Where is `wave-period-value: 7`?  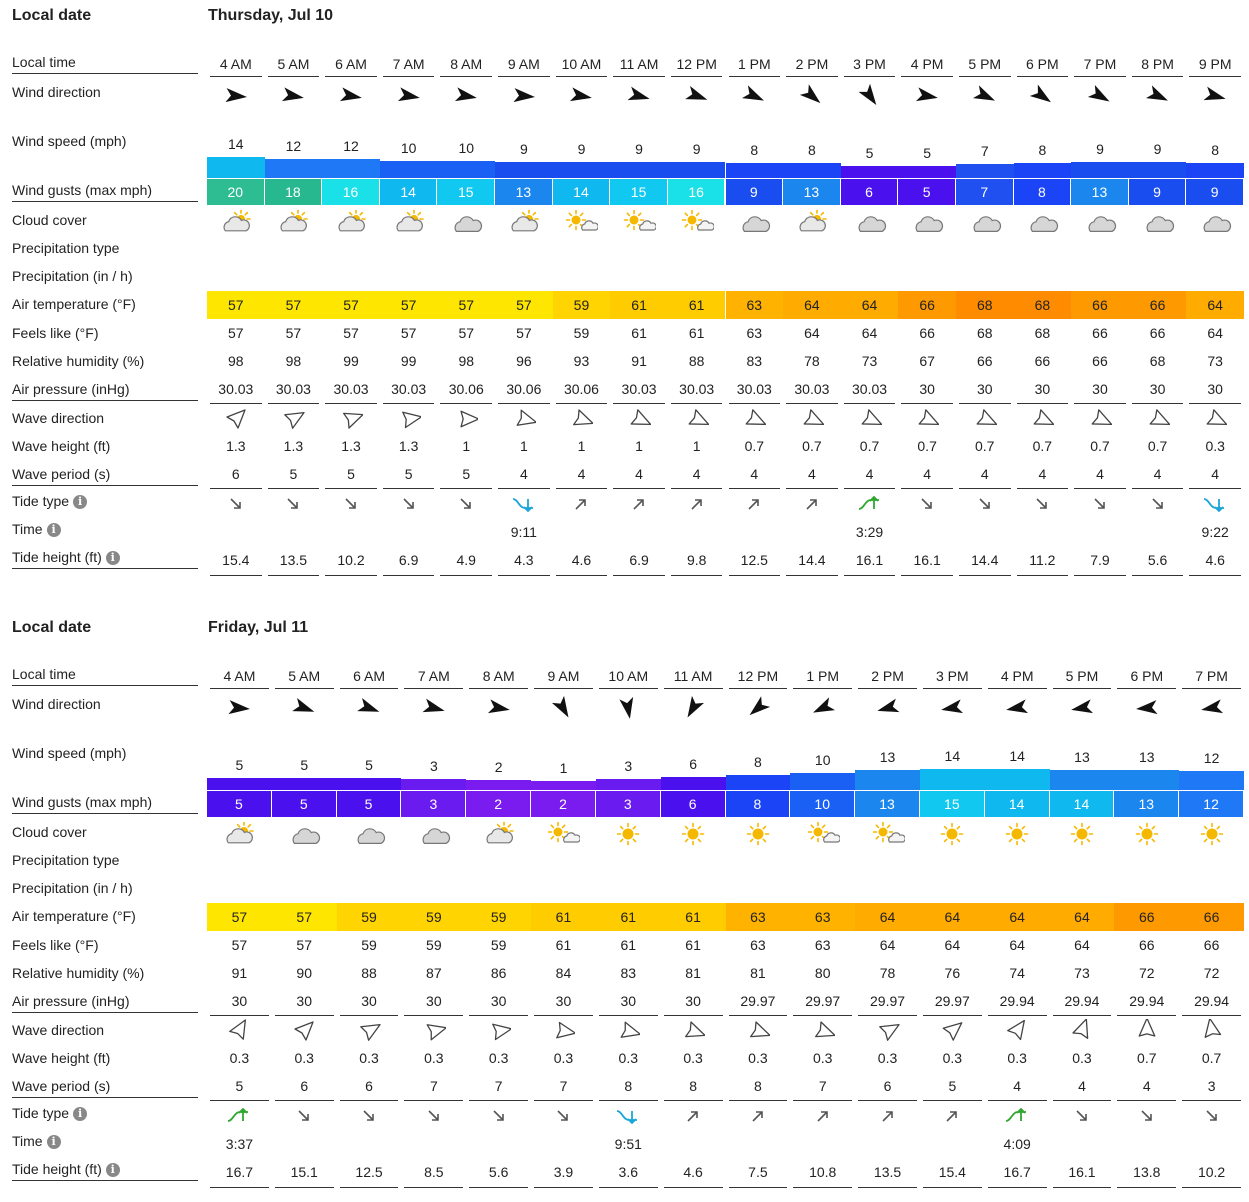
wave-period-value: 7 is located at coordinates (563, 1086).